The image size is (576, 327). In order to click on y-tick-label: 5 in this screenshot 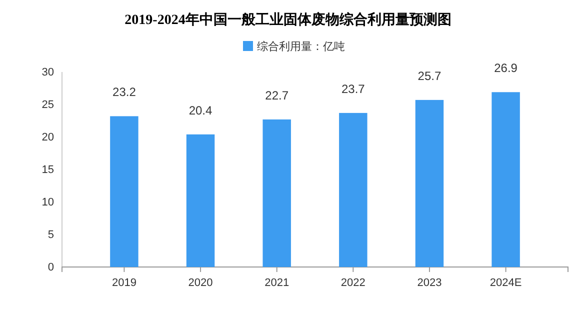, I will do `click(51, 235)`.